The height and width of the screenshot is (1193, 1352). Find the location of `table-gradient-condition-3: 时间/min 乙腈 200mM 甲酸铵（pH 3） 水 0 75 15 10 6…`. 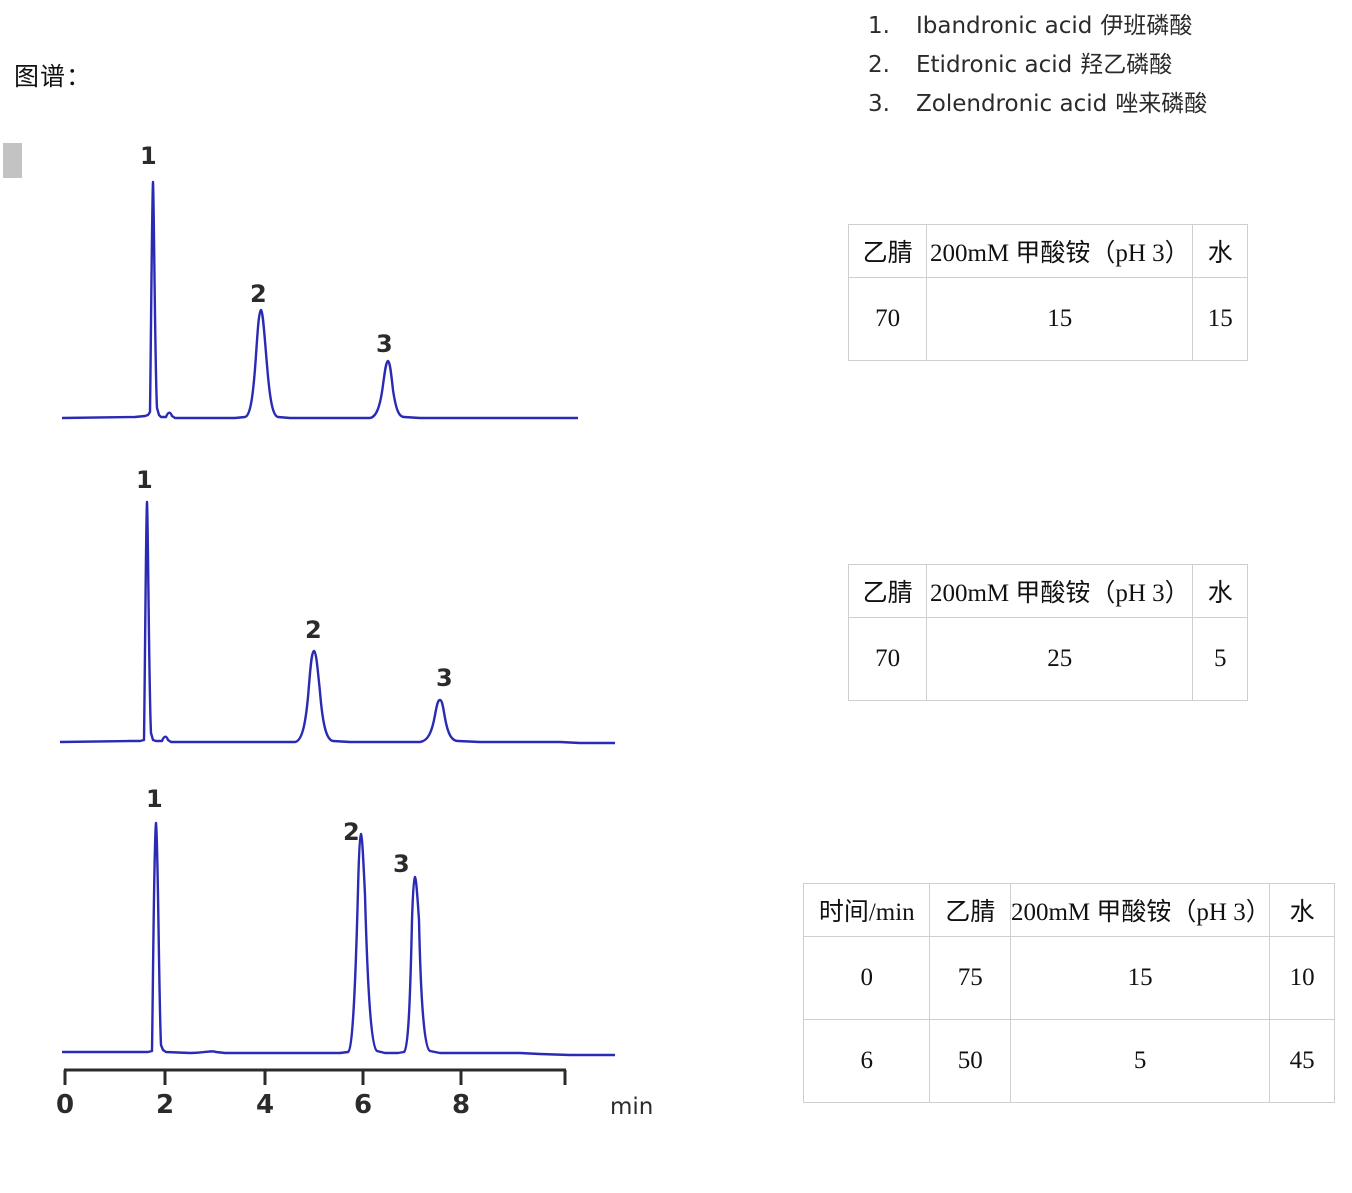

table-gradient-condition-3: 时间/min 乙腈 200mM 甲酸铵（pH 3） 水 0 75 15 10 6… is located at coordinates (1068, 993).